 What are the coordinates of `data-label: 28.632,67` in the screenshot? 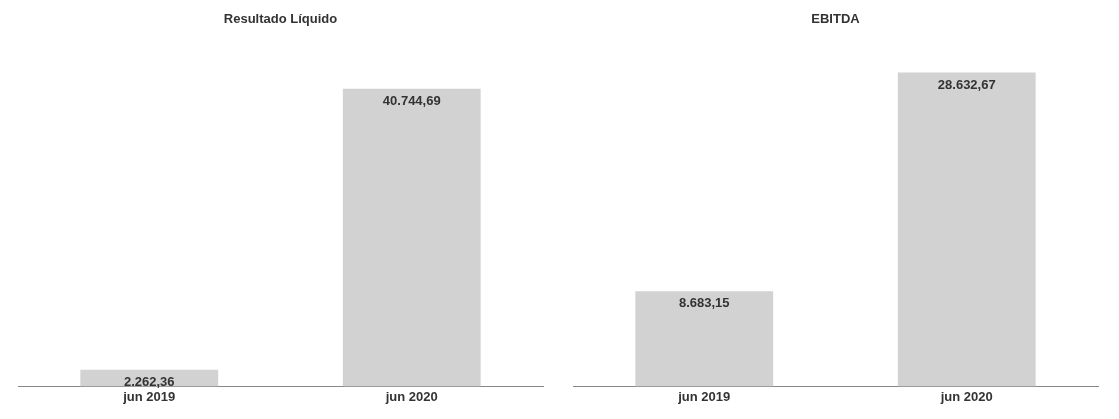 It's located at (966, 84).